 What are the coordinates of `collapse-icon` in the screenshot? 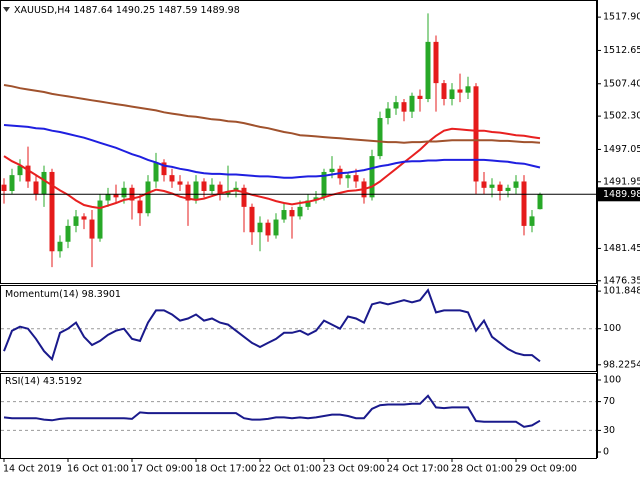 It's located at (6, 9).